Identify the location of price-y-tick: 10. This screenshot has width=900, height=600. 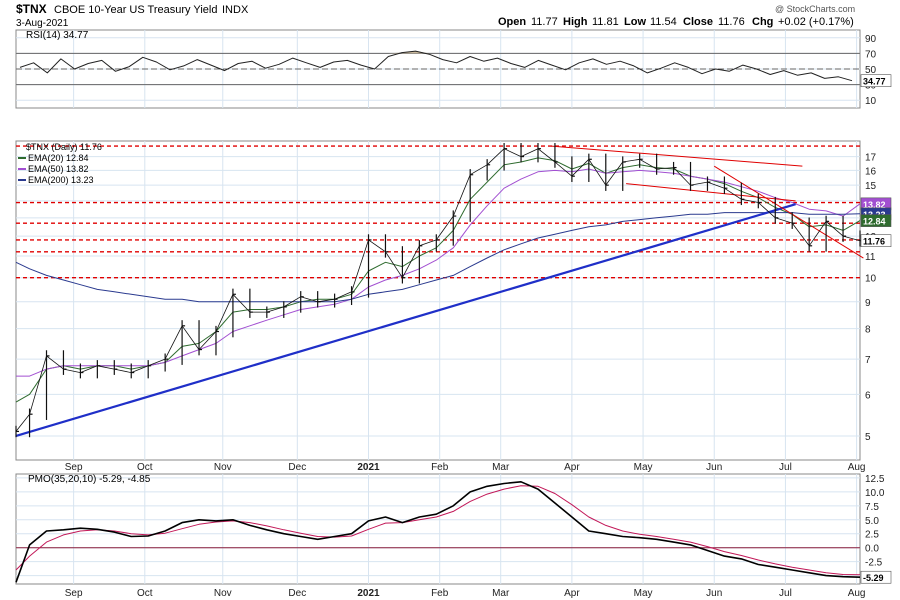
(871, 279).